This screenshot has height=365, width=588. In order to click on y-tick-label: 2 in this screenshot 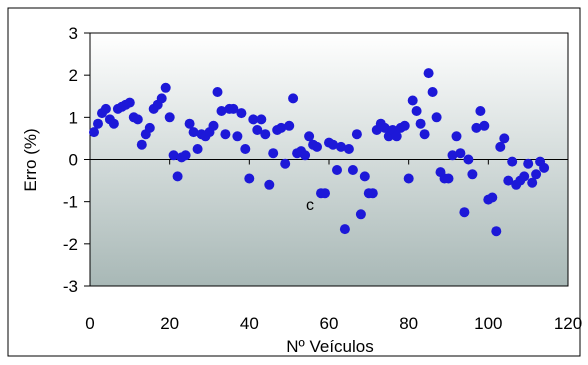, I will do `click(73, 75)`.